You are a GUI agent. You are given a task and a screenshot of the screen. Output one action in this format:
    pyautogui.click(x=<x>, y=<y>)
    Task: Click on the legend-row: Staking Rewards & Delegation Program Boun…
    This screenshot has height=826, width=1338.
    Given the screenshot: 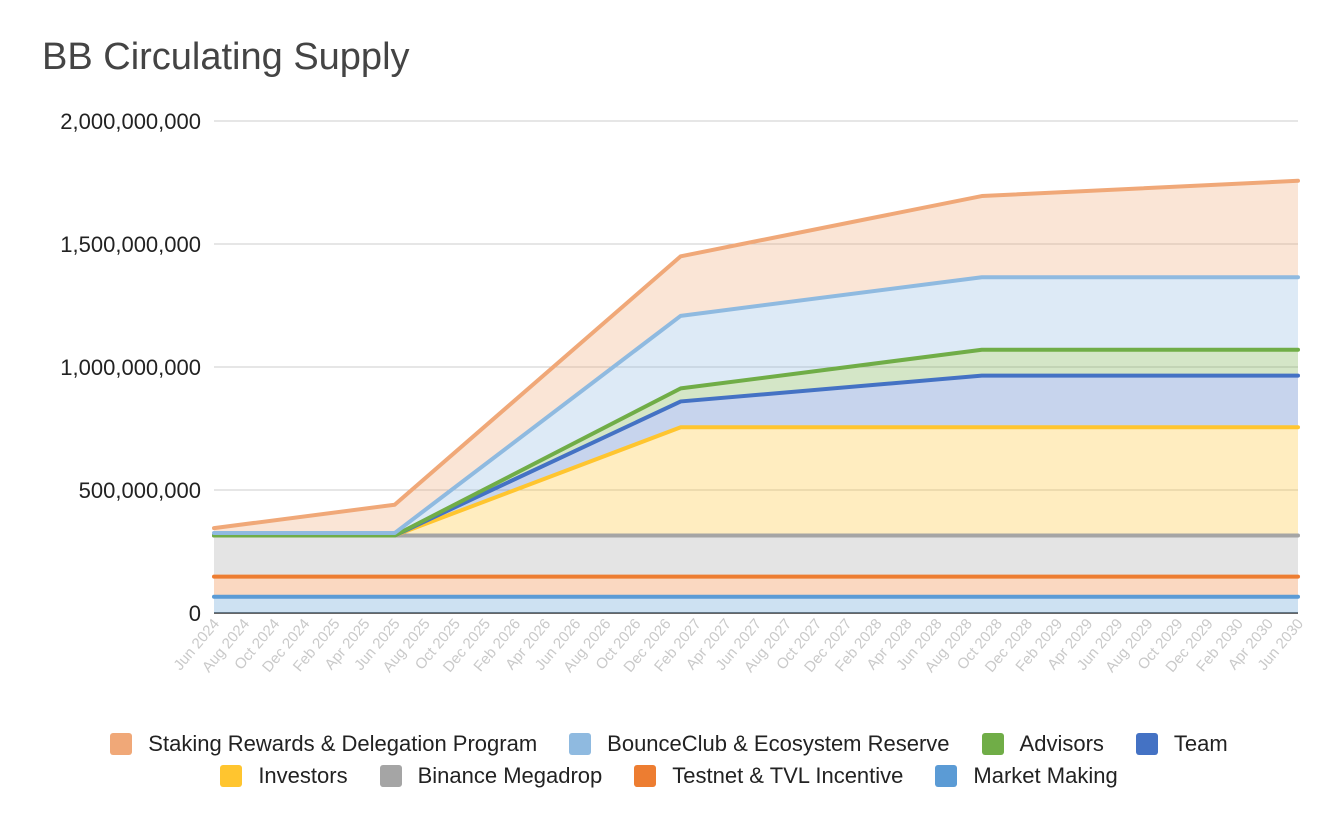 What is the action you would take?
    pyautogui.click(x=669, y=744)
    